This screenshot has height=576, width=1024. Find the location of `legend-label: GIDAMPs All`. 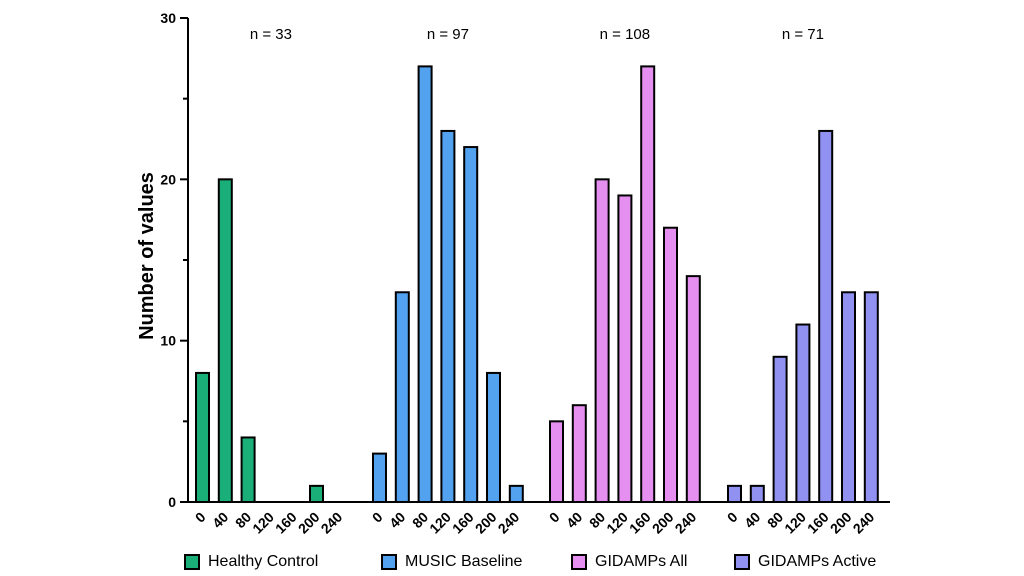

legend-label: GIDAMPs All is located at coordinates (641, 561).